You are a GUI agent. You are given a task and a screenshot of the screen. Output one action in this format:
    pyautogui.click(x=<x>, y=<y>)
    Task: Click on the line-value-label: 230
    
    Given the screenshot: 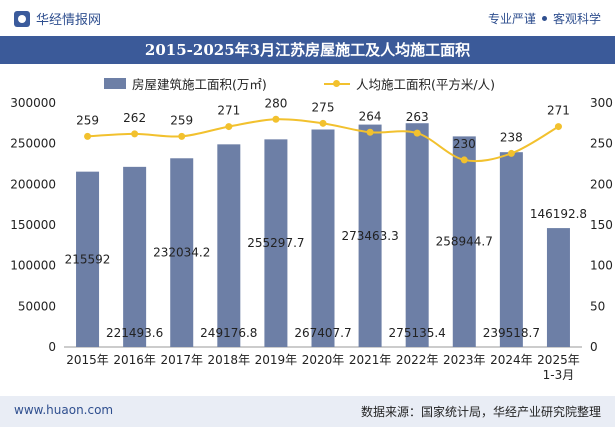 What is the action you would take?
    pyautogui.click(x=464, y=144)
    